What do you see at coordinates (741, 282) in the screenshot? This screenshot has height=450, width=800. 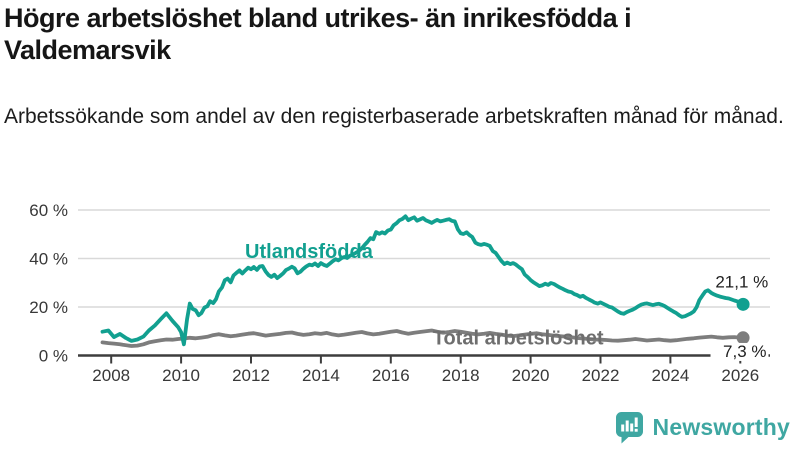 I see `end-value-label: 21,1 %` at bounding box center [741, 282].